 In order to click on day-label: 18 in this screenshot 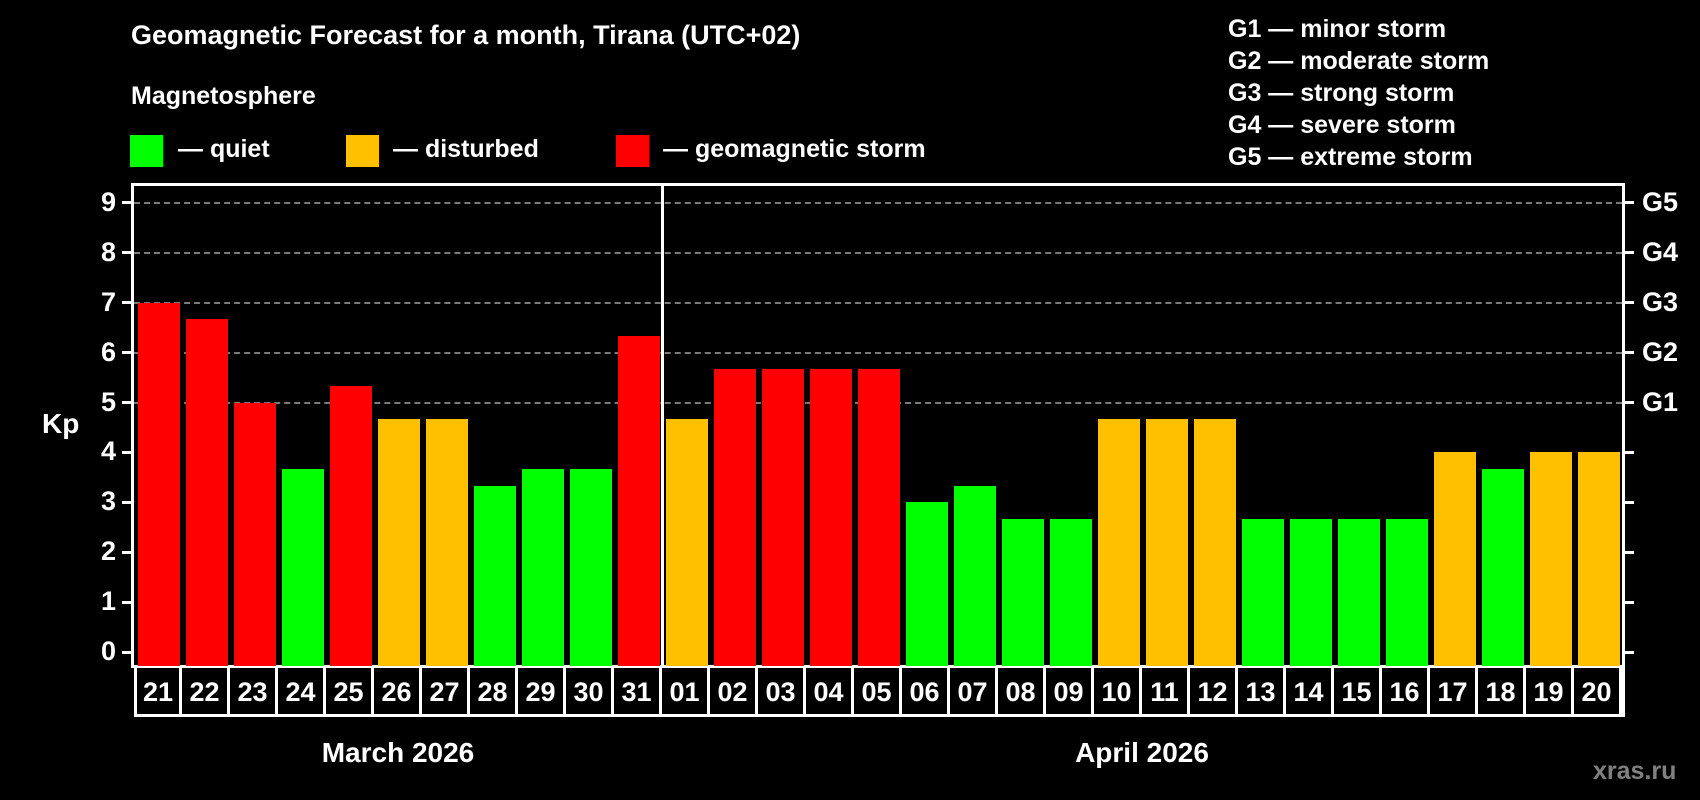, I will do `click(1502, 691)`.